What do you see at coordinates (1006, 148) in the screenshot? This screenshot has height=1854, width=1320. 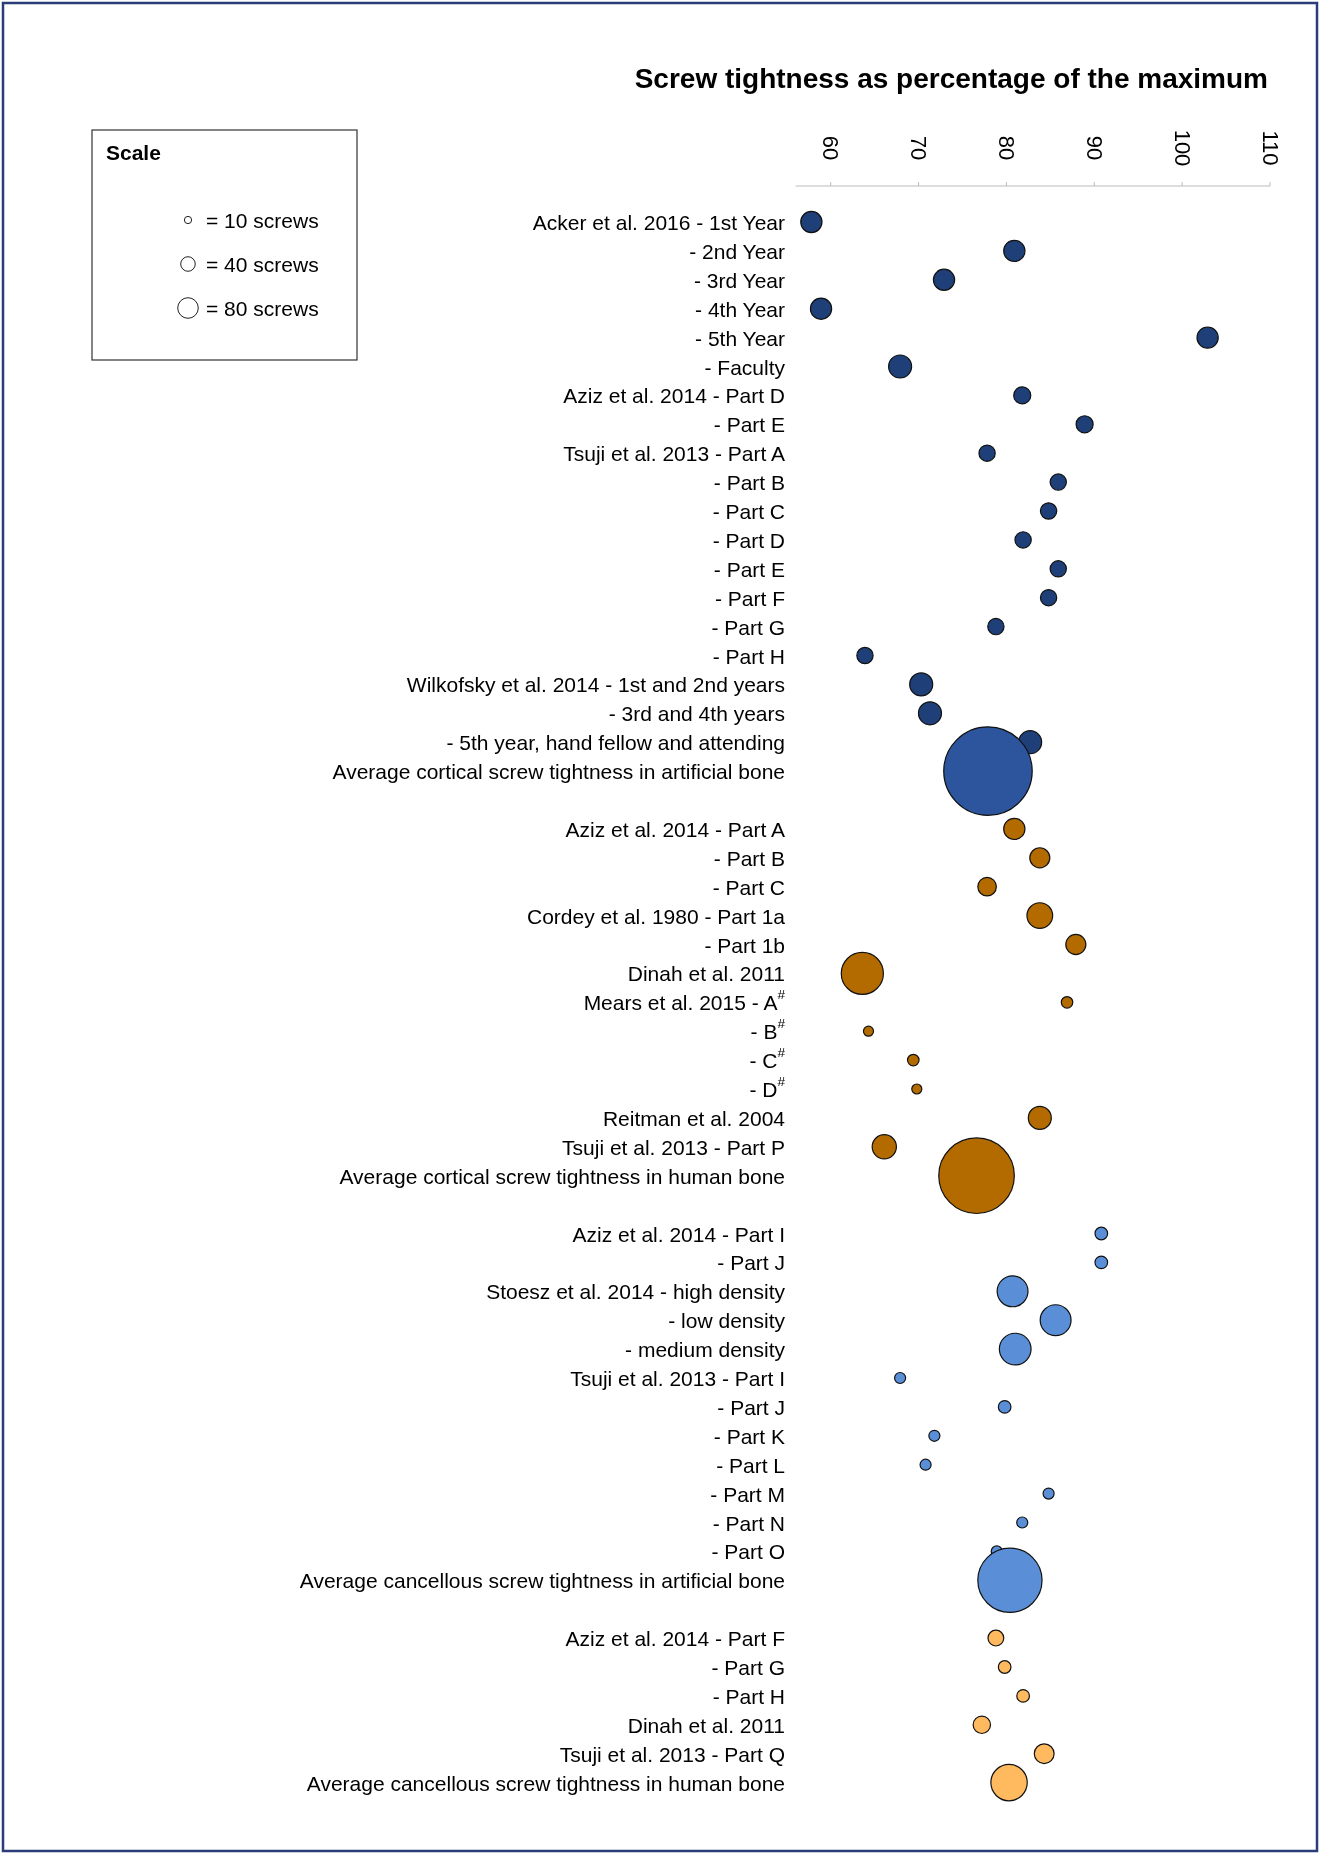 I see `x-tick-label: 80` at bounding box center [1006, 148].